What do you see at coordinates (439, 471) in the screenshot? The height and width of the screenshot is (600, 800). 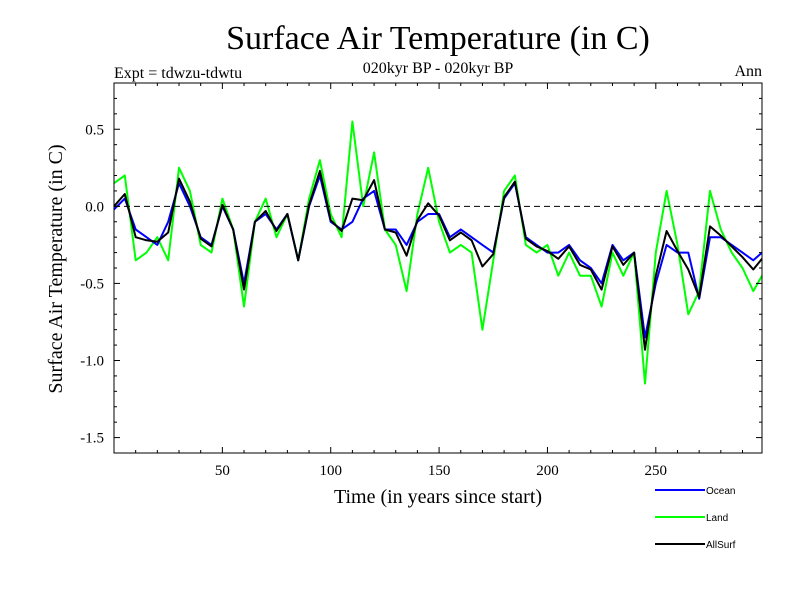 I see `x-tick-label: 150` at bounding box center [439, 471].